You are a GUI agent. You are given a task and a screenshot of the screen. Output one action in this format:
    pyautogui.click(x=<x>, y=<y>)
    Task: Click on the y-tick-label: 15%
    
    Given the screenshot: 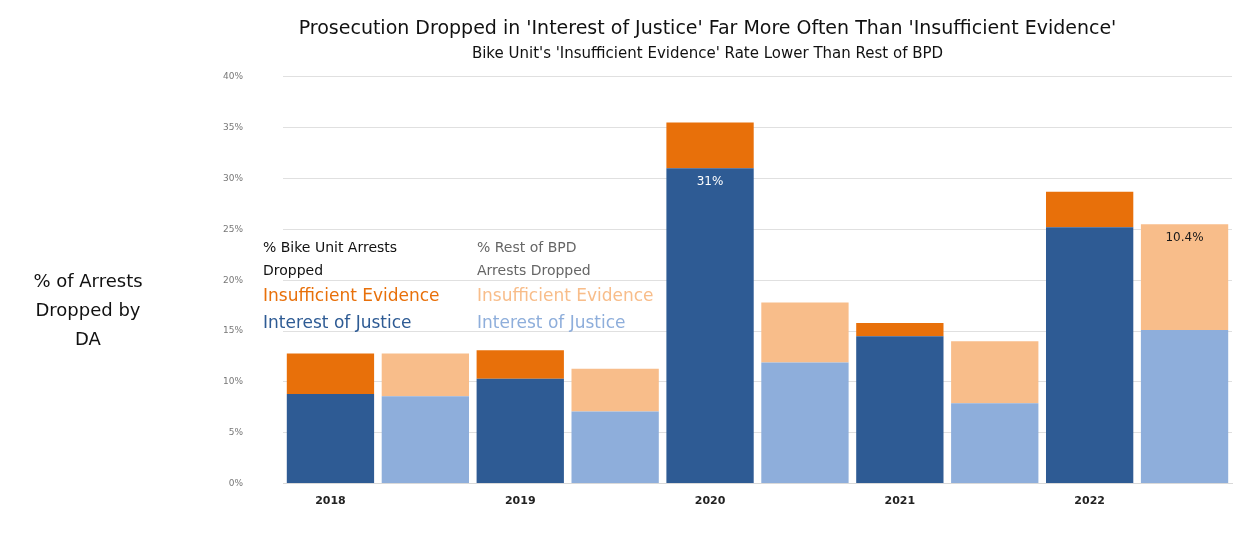 What is the action you would take?
    pyautogui.click(x=233, y=330)
    